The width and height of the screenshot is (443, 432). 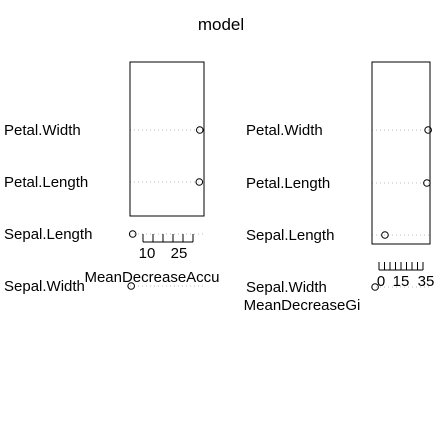 What do you see at coordinates (401, 281) in the screenshot?
I see `x-tick-label: 15` at bounding box center [401, 281].